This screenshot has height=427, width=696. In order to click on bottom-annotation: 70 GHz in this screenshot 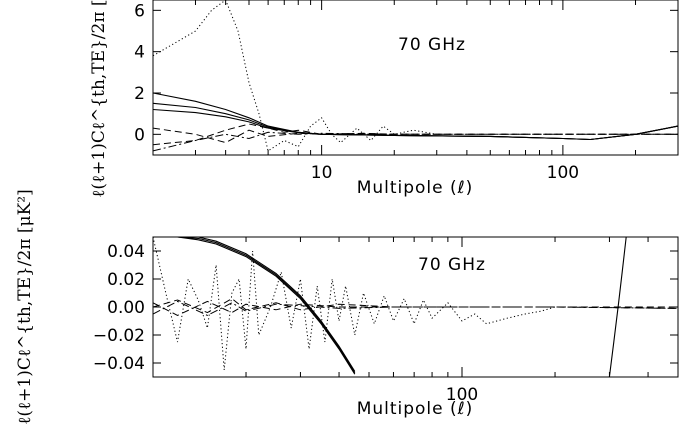, I will do `click(452, 265)`.